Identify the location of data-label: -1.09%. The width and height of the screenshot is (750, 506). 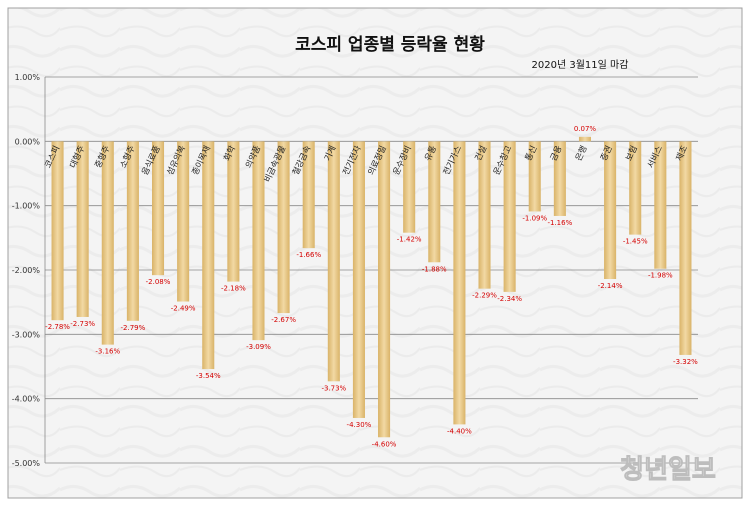
(534, 218).